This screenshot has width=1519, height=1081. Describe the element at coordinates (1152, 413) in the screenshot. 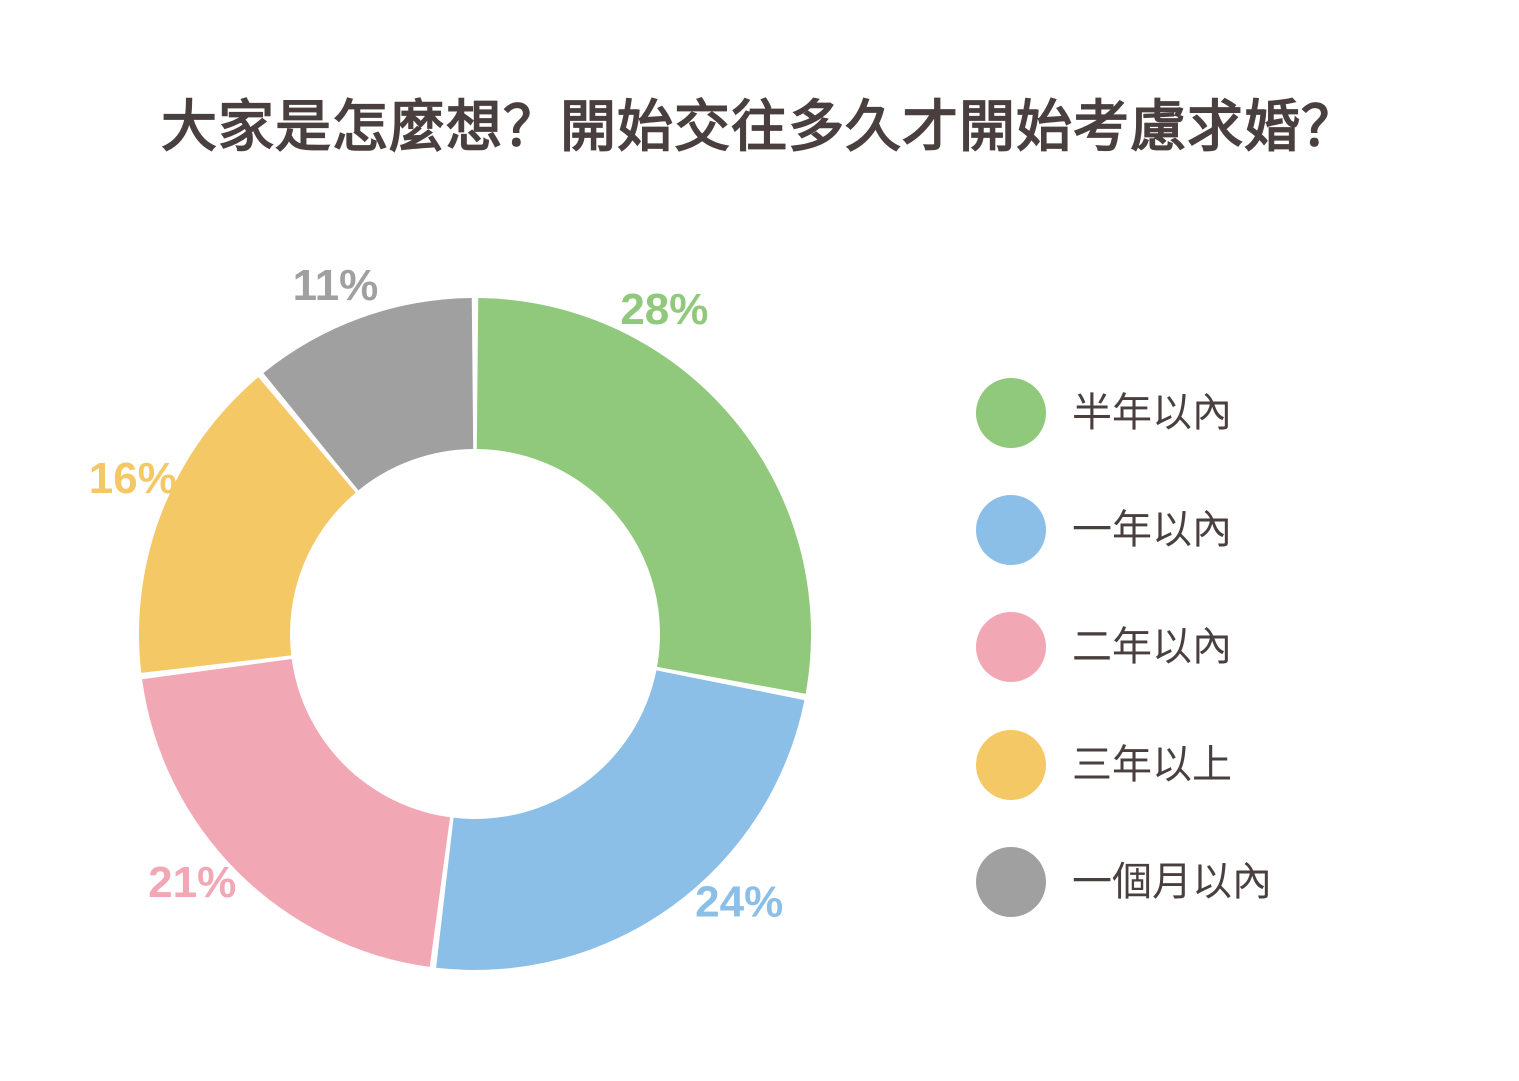

I see `legend-label: 半年以內` at that location.